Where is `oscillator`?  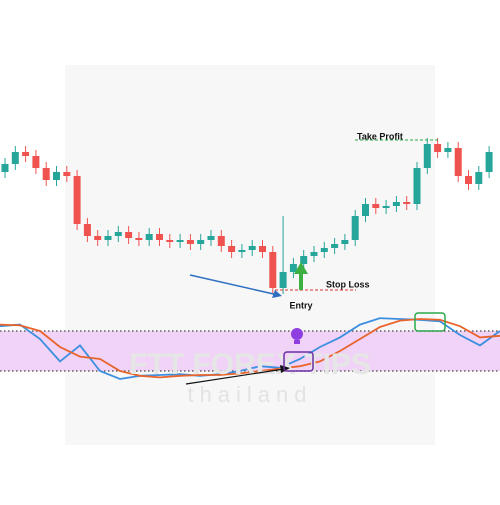
oscillator is located at coordinates (250, 348).